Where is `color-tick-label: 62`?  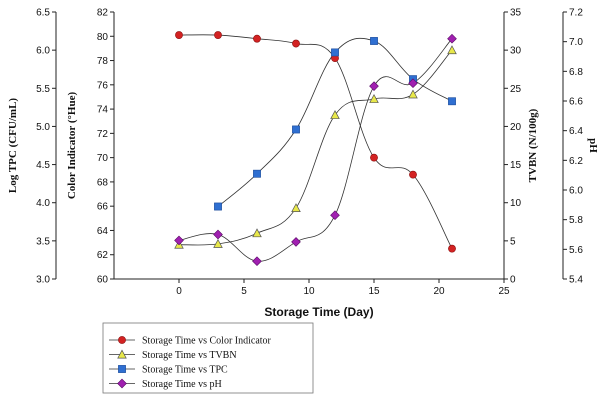
color-tick-label: 62 is located at coordinates (103, 255).